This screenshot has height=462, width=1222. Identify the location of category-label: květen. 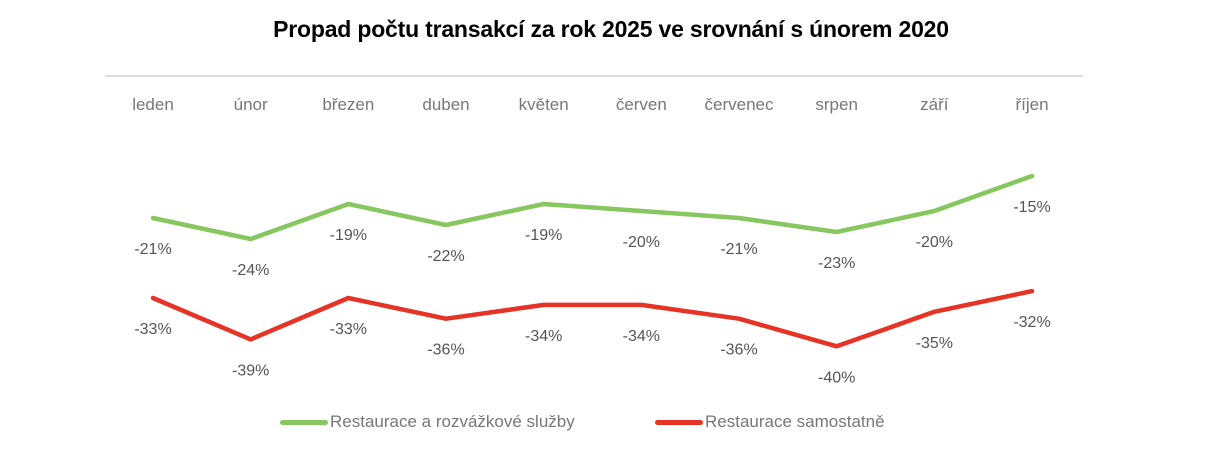
(544, 104).